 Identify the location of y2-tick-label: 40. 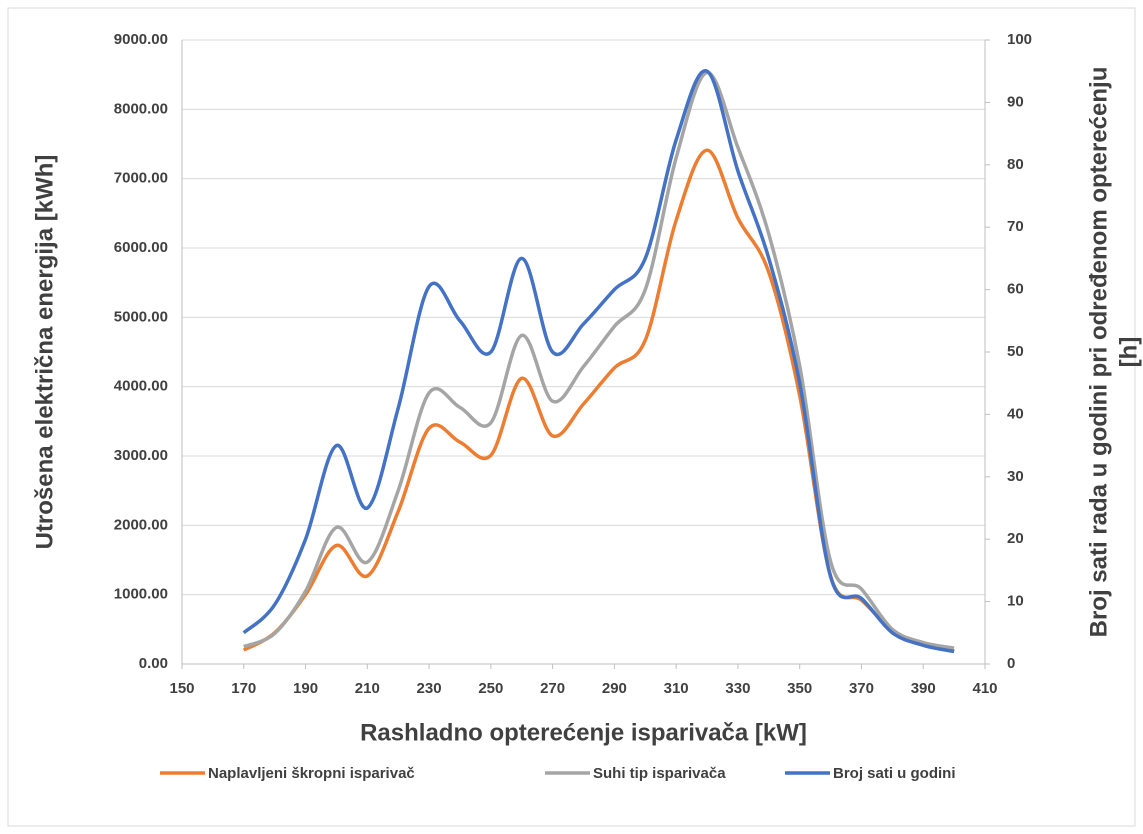
(1015, 413).